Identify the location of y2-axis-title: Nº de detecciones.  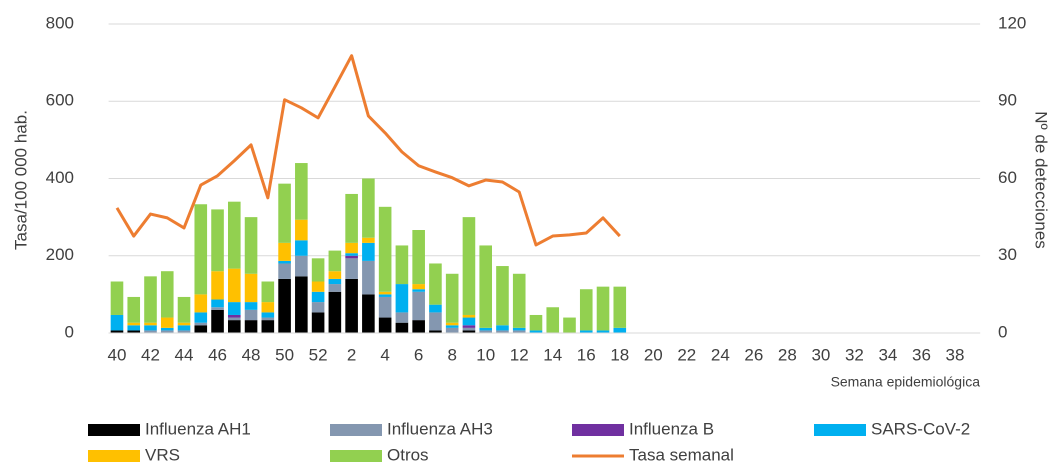
(1041, 180).